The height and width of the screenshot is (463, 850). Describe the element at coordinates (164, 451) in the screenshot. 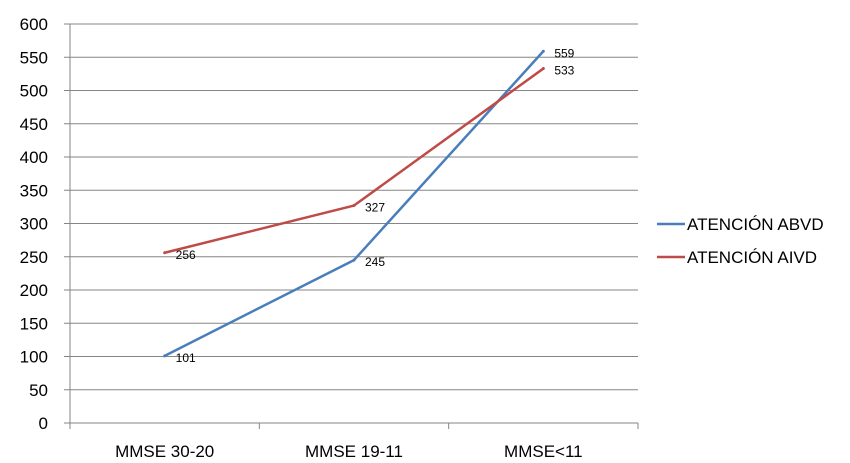

I see `x-tick-label: MMSE 30-20` at that location.